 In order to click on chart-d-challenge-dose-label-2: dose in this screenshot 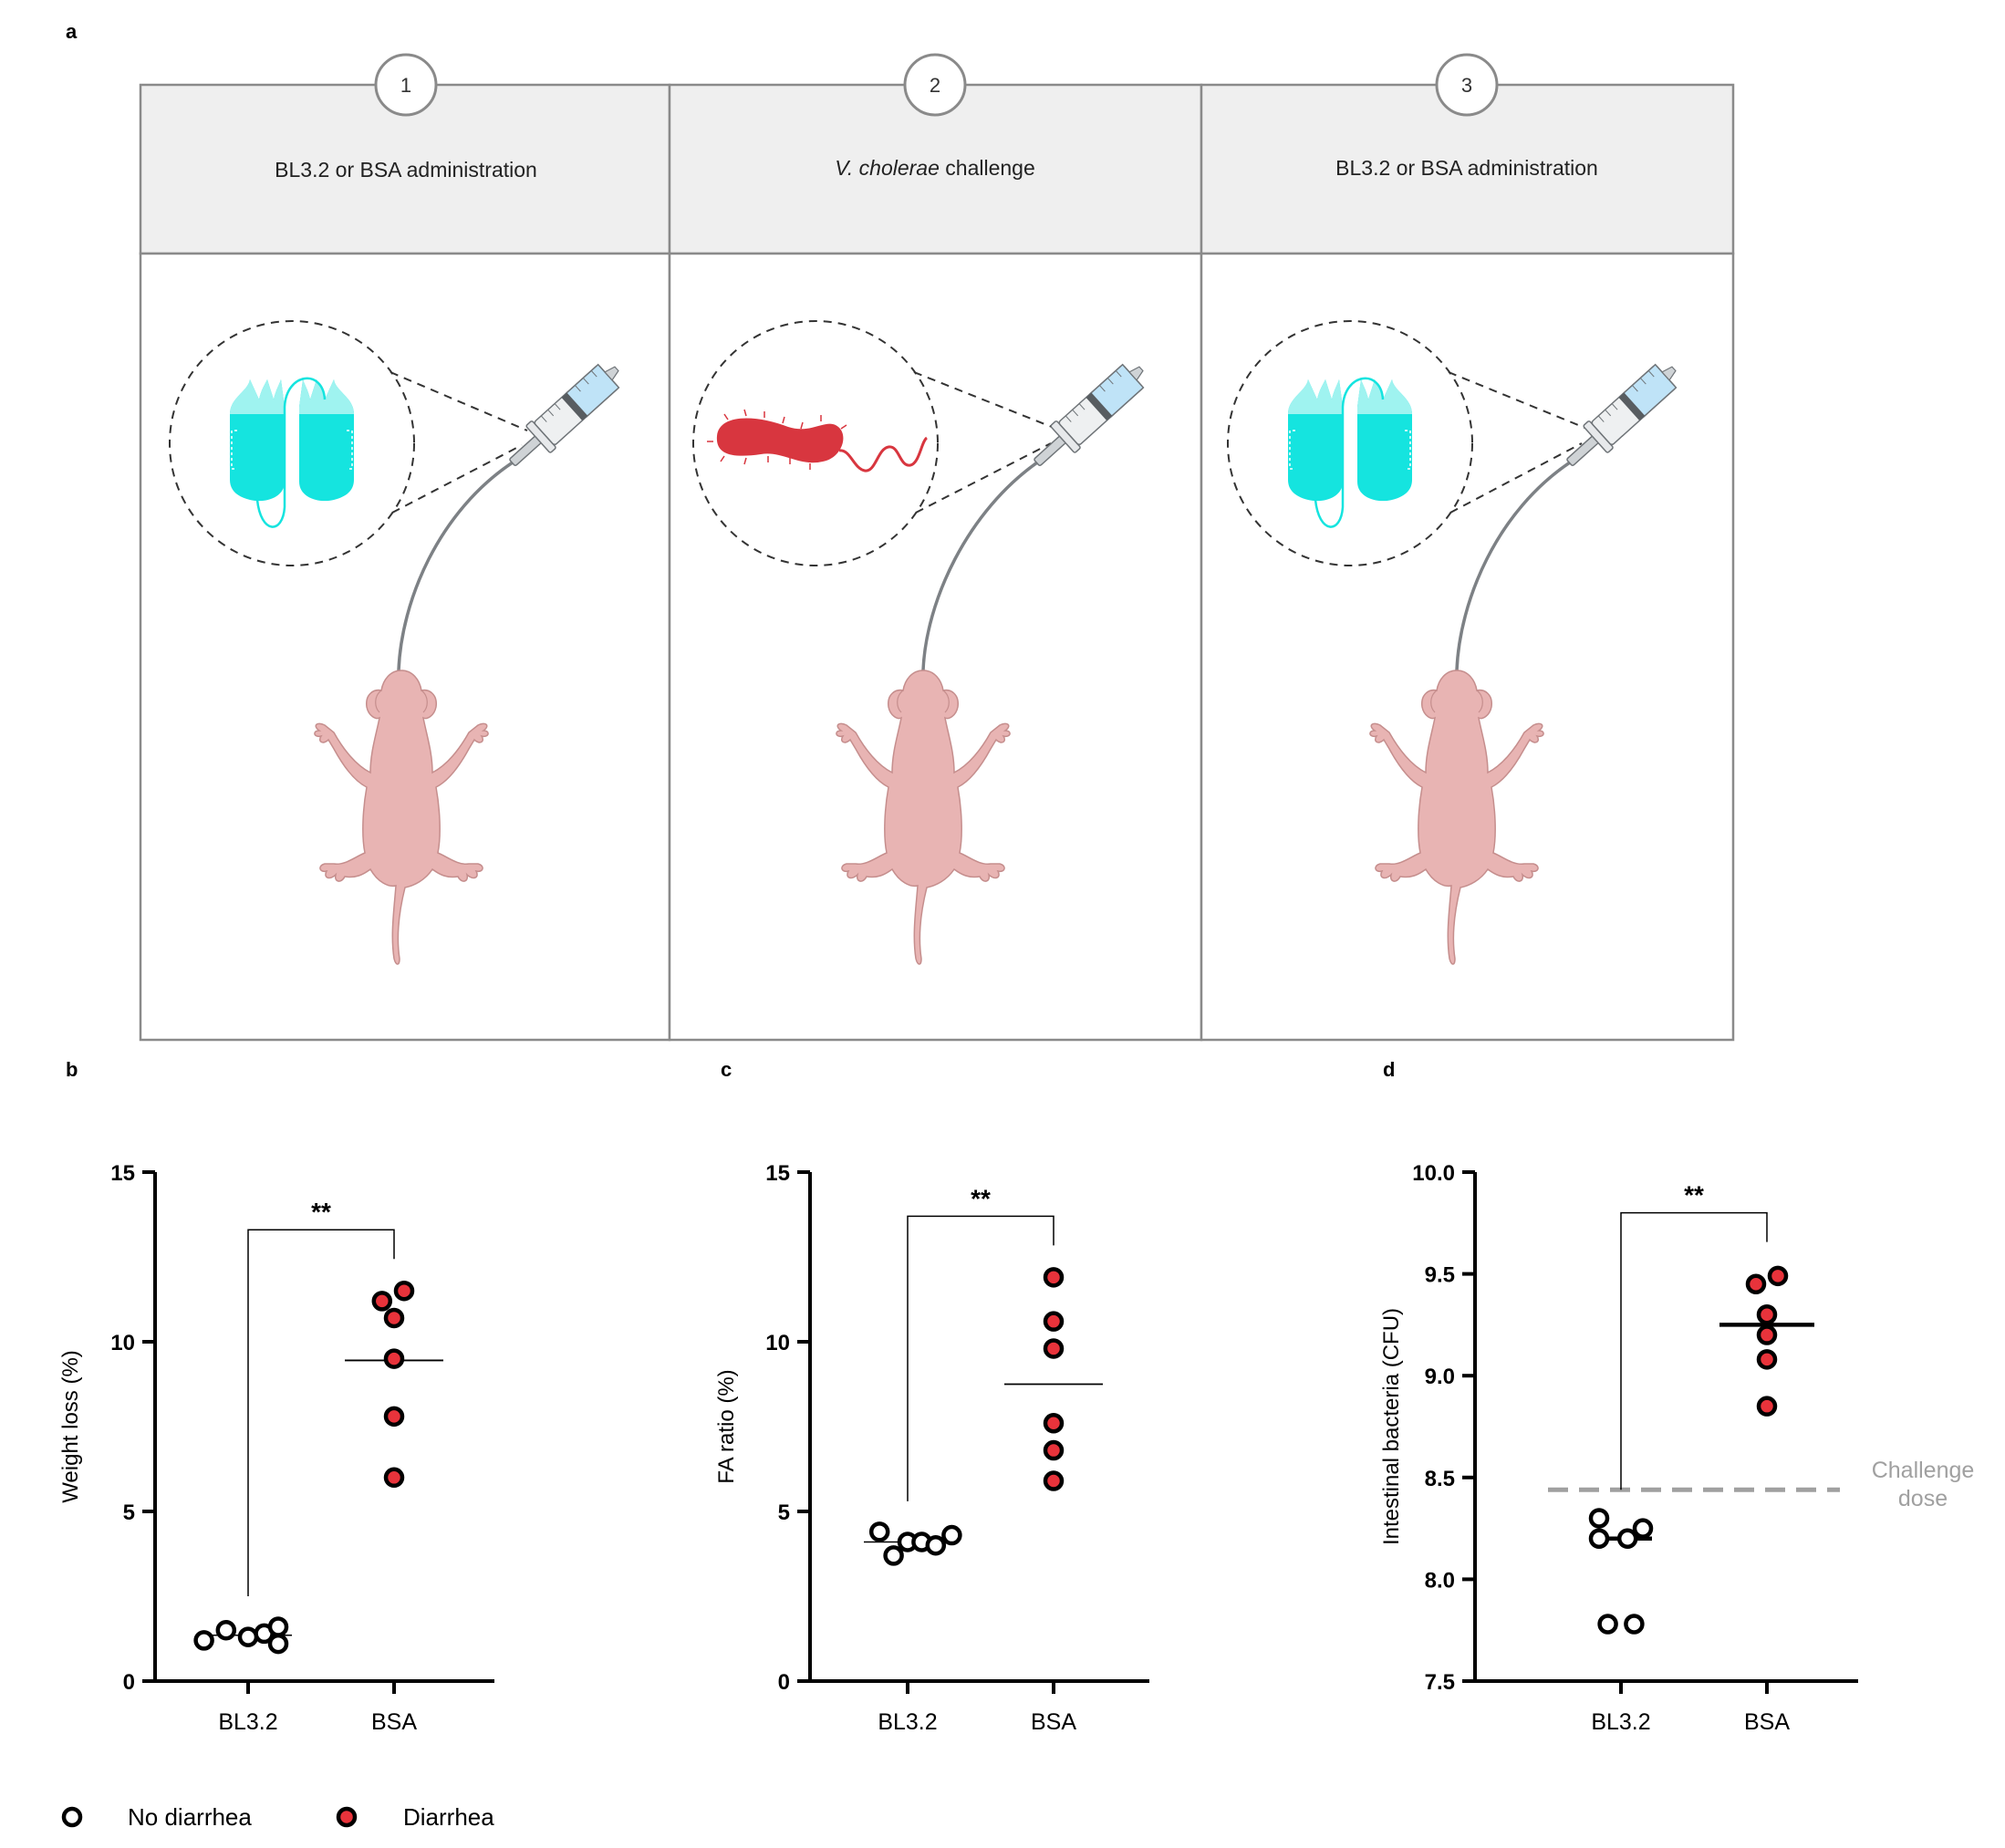, I will do `click(1923, 1498)`.